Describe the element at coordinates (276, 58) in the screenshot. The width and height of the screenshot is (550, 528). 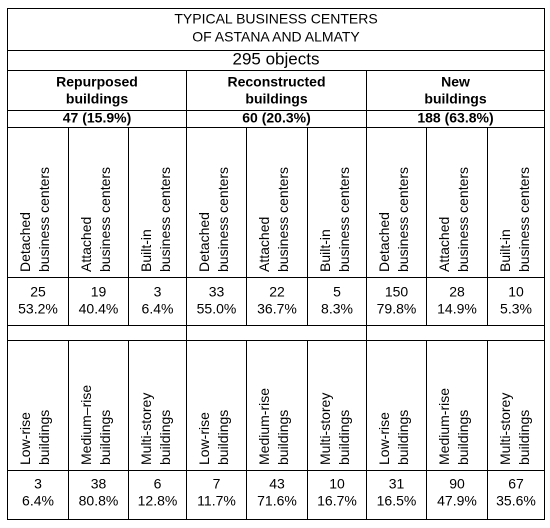
I see `total: 295 objects` at that location.